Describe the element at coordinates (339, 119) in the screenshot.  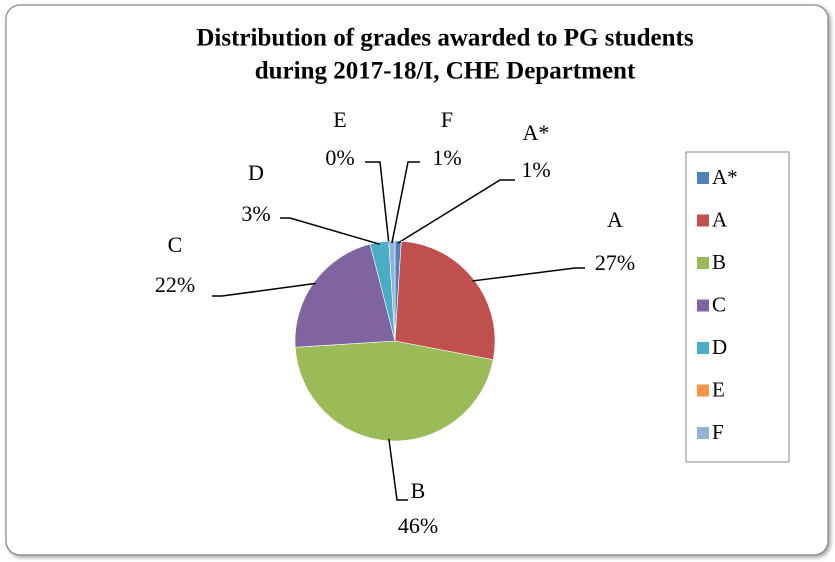
I see `slice-label: E` at that location.